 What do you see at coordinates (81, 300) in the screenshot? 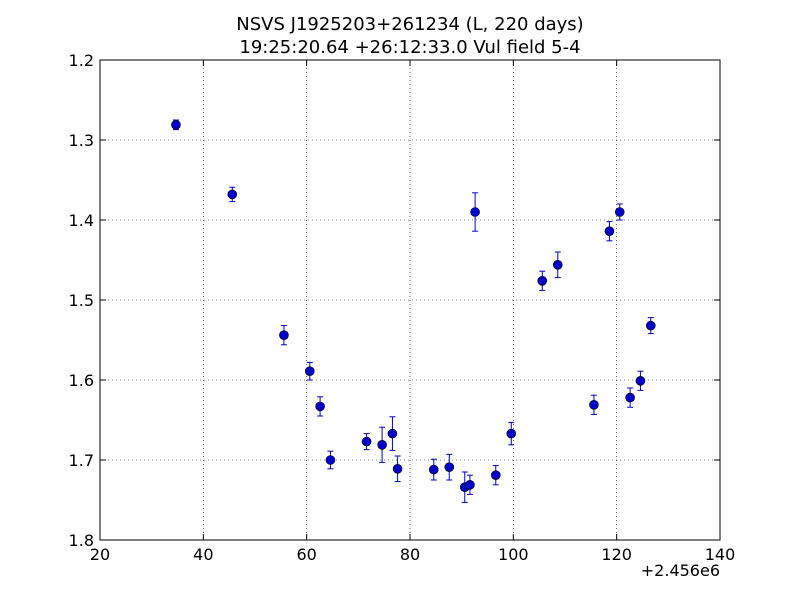
I see `y-tick-label: 1.5` at bounding box center [81, 300].